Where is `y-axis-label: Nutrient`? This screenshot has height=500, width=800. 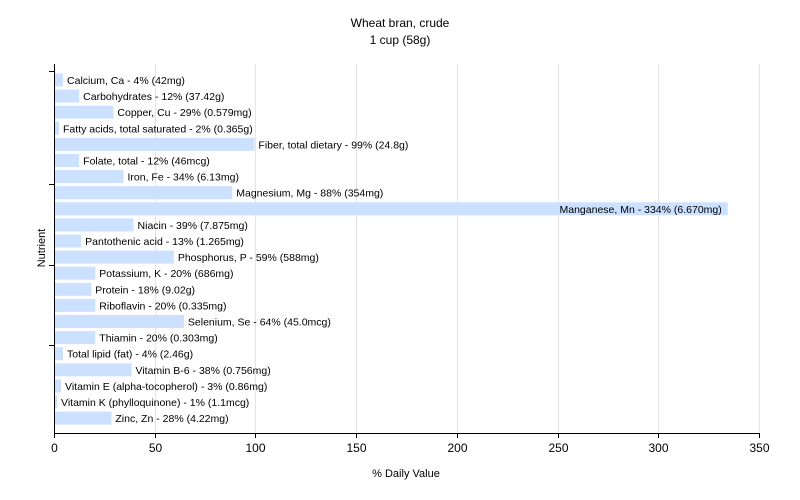
y-axis-label: Nutrient is located at coordinates (42, 248).